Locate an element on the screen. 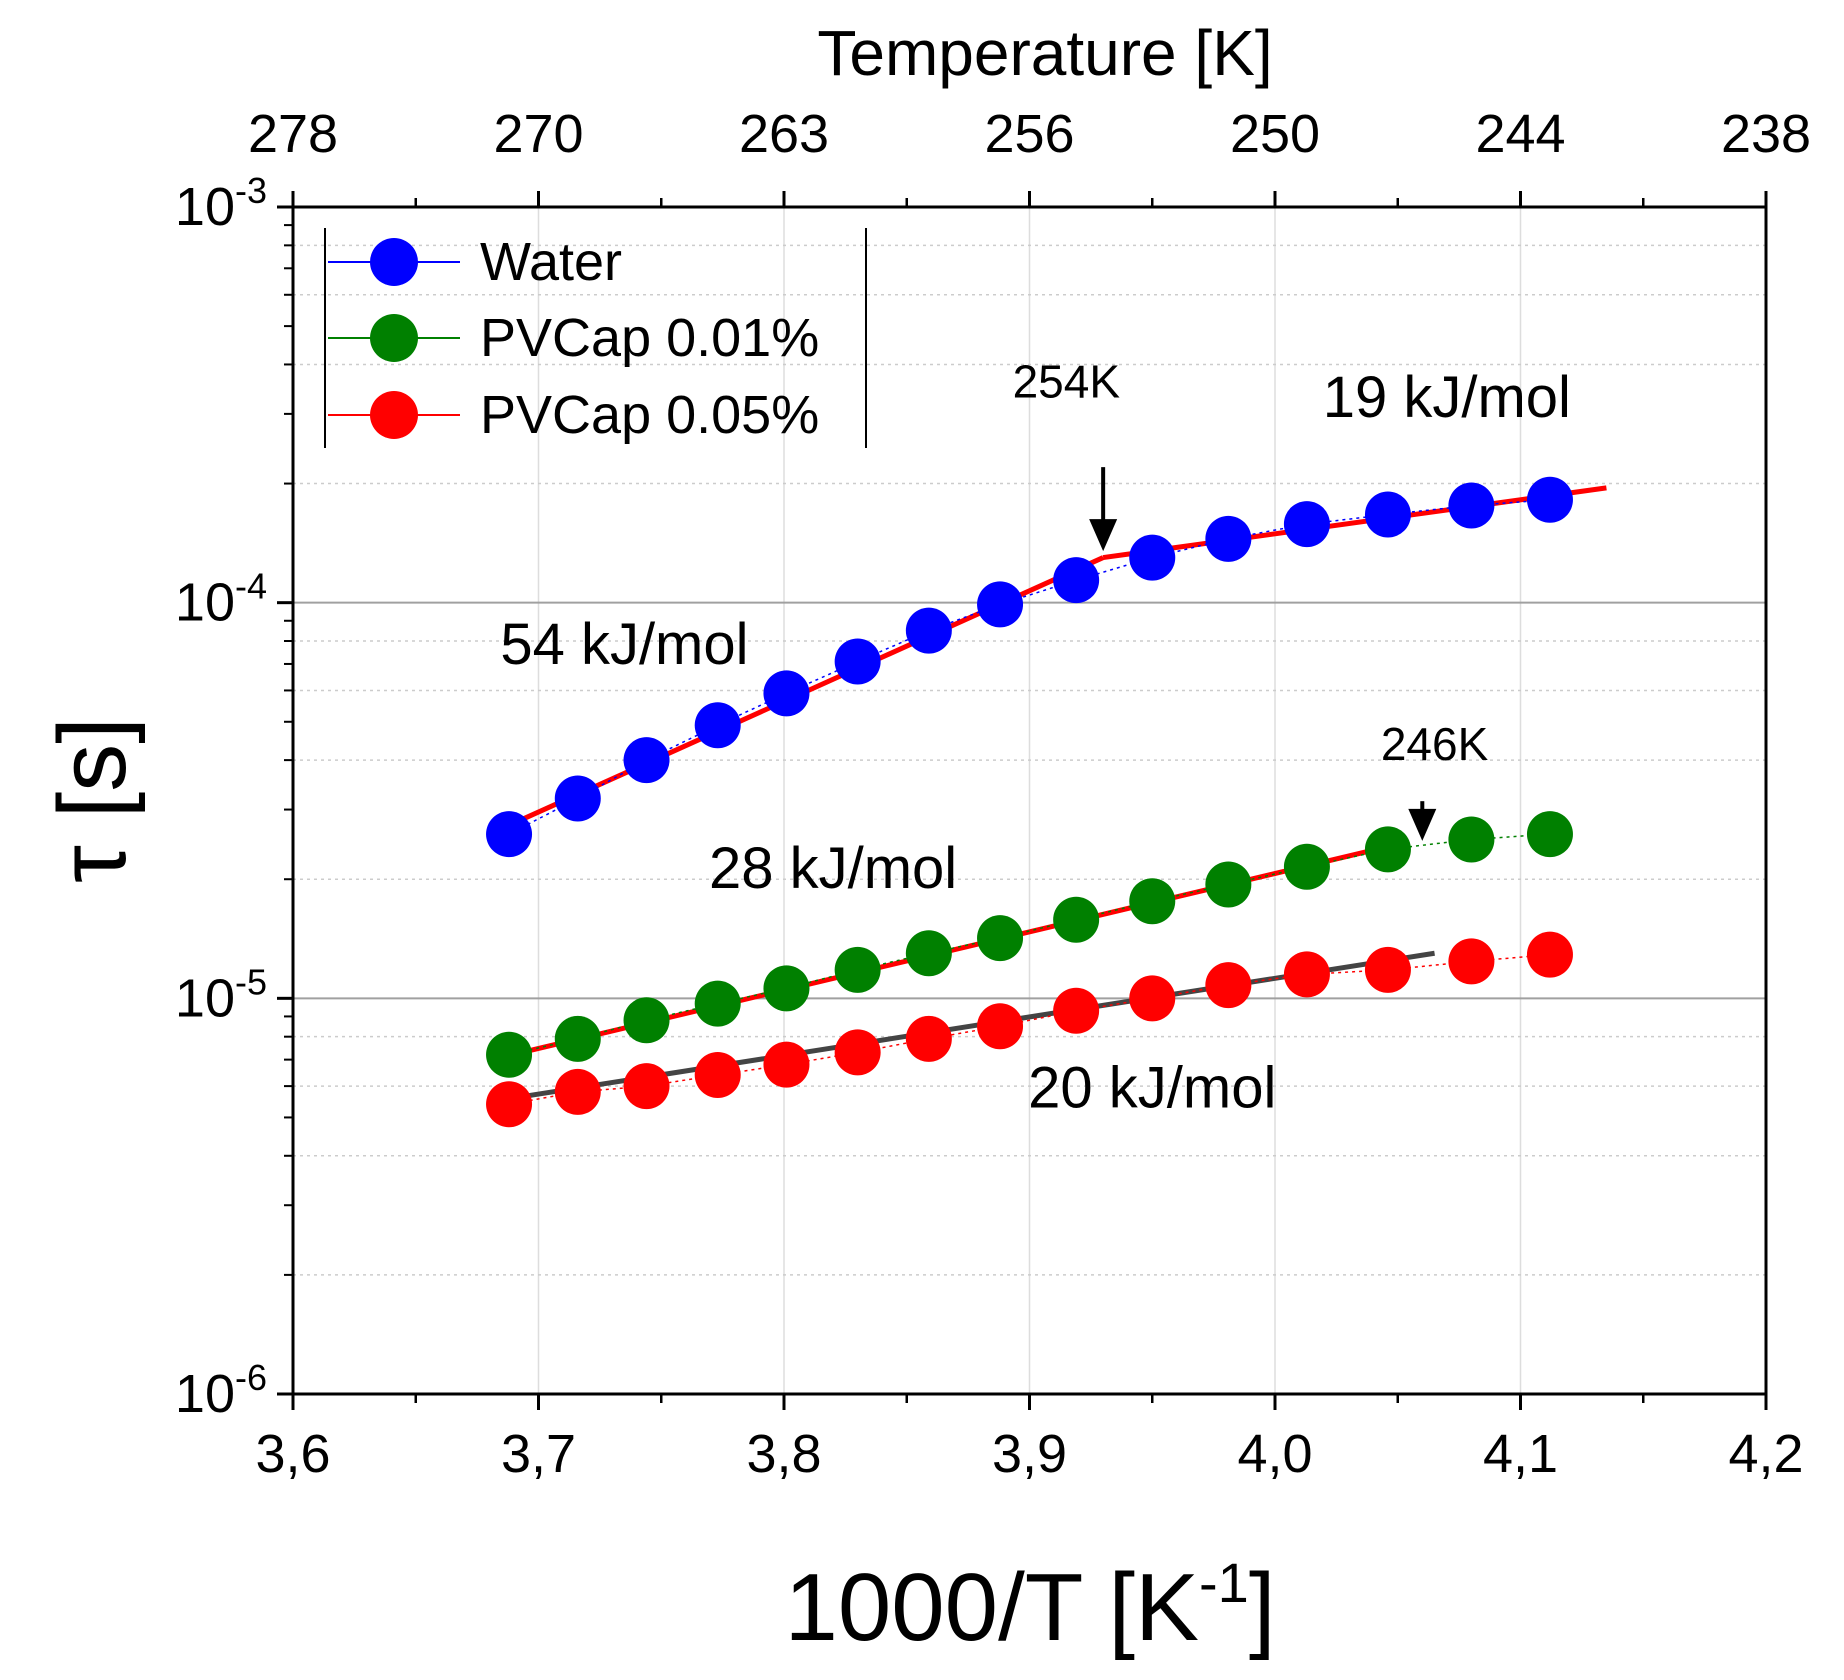 The height and width of the screenshot is (1680, 1844). arrow-254K-head is located at coordinates (1103, 535).